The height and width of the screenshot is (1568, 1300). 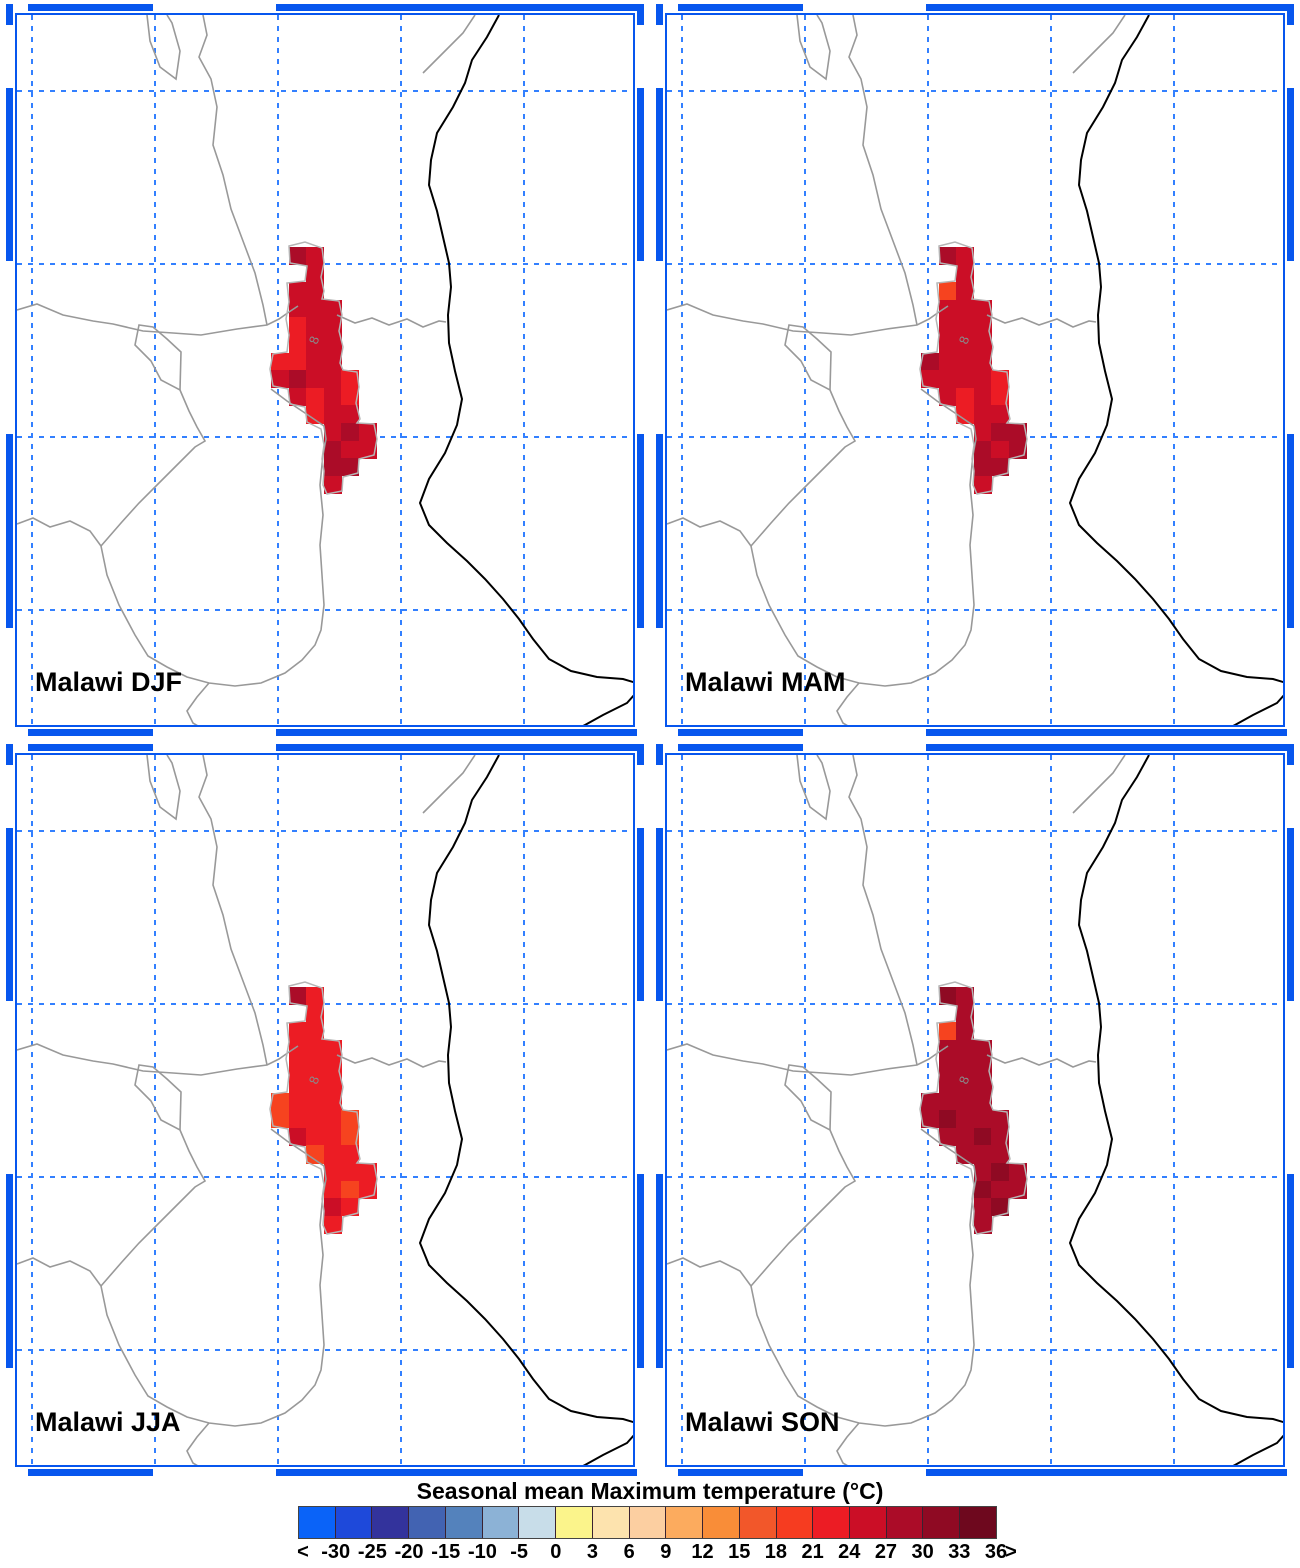 What do you see at coordinates (1011, 1552) in the screenshot?
I see `colorbar-label-greater-than: >` at bounding box center [1011, 1552].